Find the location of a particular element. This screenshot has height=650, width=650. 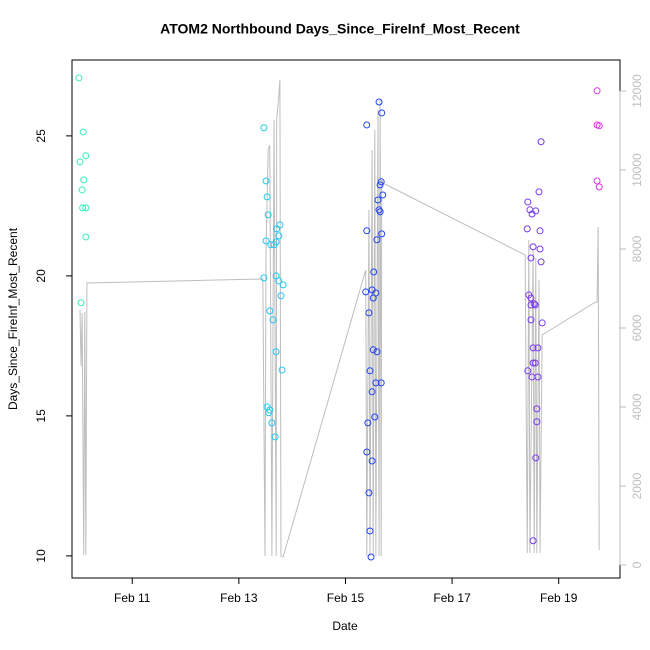

y2-tick-label: 10000 is located at coordinates (637, 170).